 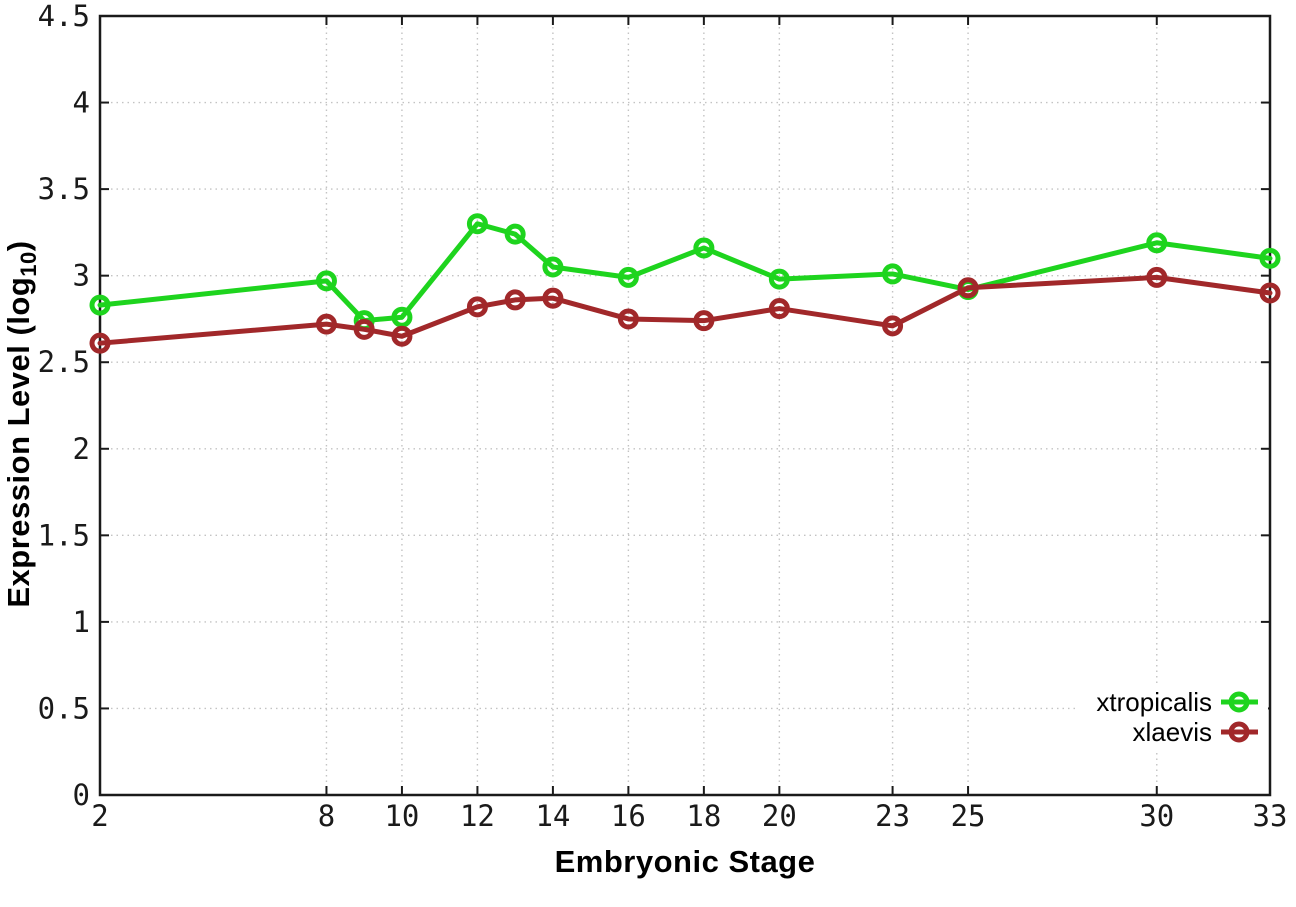 What do you see at coordinates (81, 449) in the screenshot?
I see `y-tick-label: 2` at bounding box center [81, 449].